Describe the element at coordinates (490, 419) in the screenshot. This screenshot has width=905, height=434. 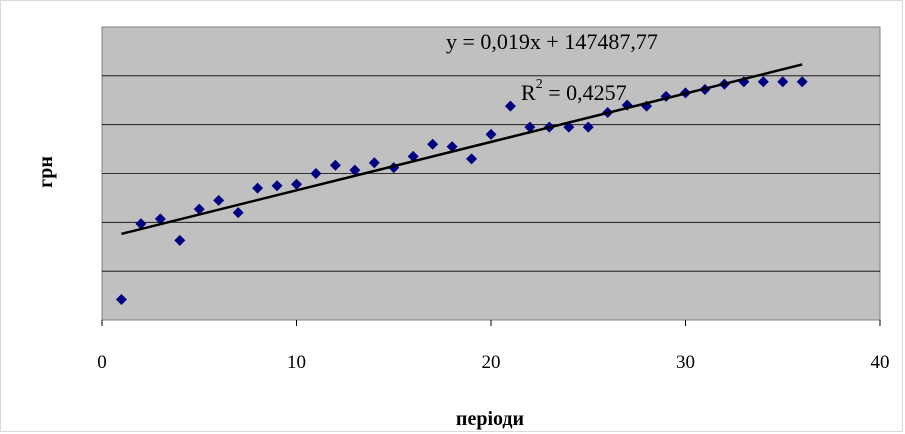
I see `x-axis-title: періоди` at that location.